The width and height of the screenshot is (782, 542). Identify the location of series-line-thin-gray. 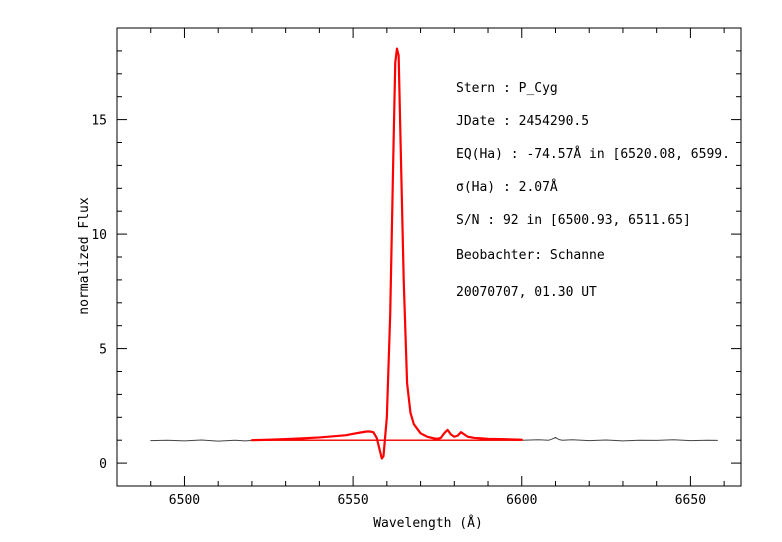
(434, 439).